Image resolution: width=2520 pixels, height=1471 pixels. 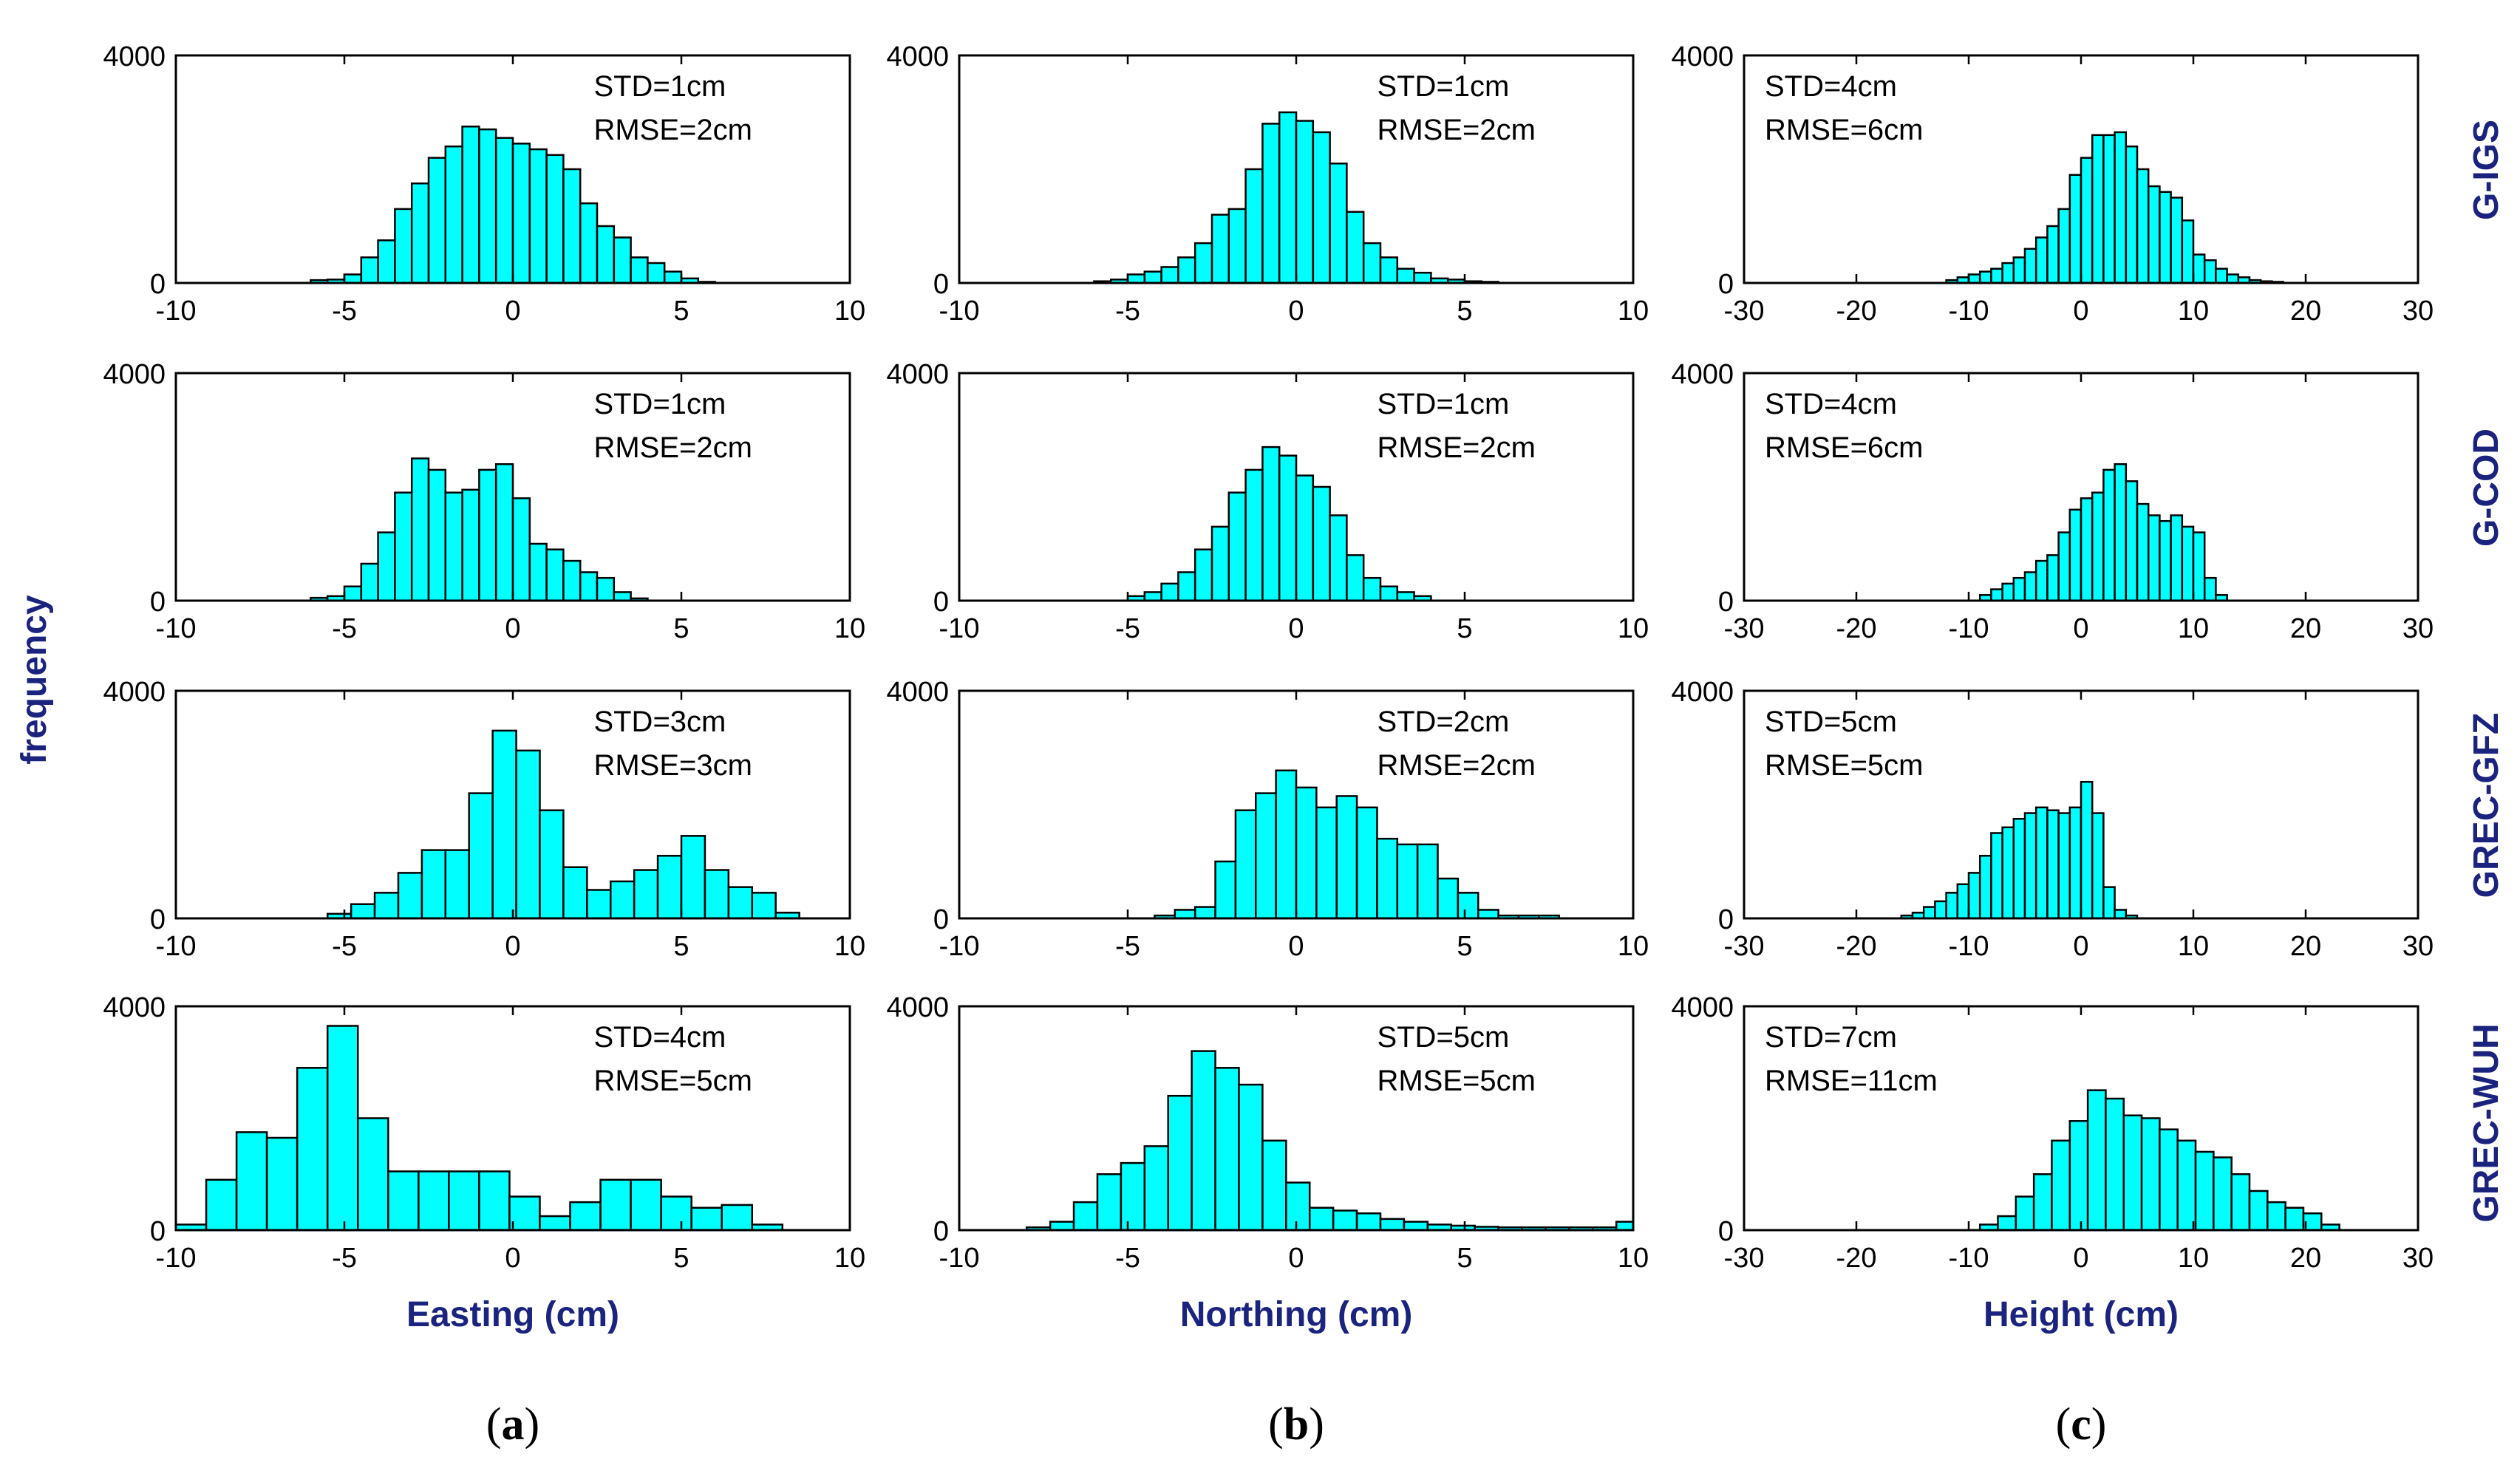 What do you see at coordinates (2052, 502) in the screenshot?
I see `histogram-g-cod-height: -30 -20 -10 0 10 20 30 0 4000 STD=4cm RMSE=6cm` at bounding box center [2052, 502].